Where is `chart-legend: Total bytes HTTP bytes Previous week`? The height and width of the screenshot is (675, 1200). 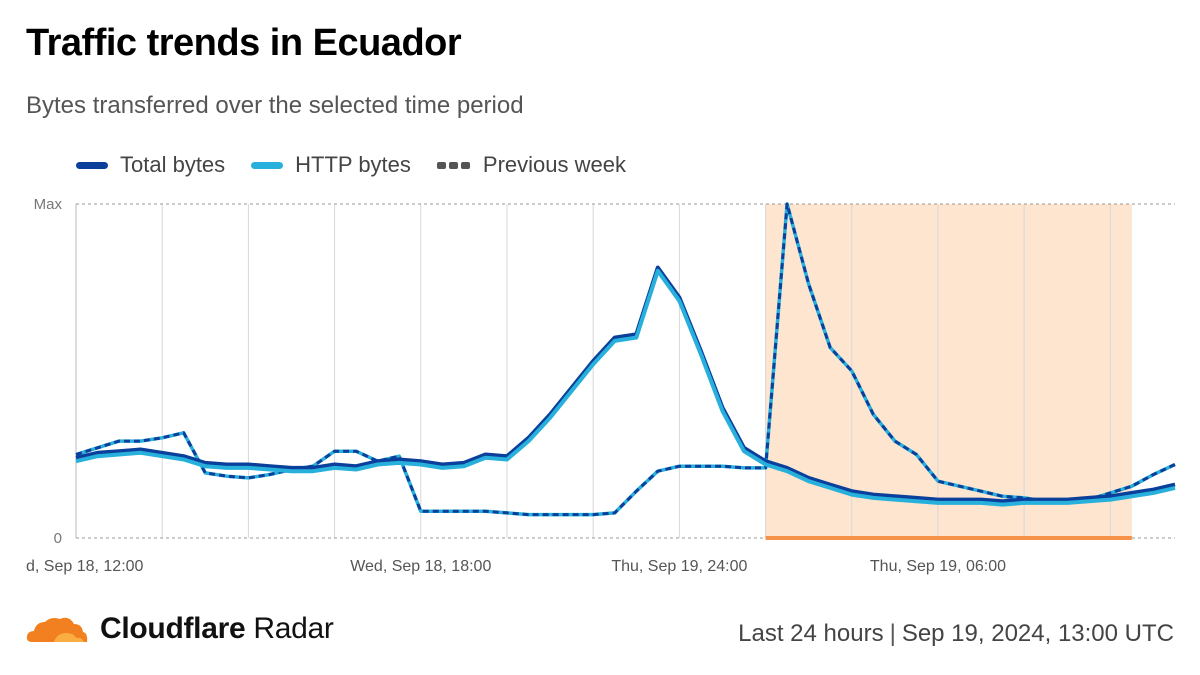
chart-legend: Total bytes HTTP bytes Previous week is located at coordinates (351, 165).